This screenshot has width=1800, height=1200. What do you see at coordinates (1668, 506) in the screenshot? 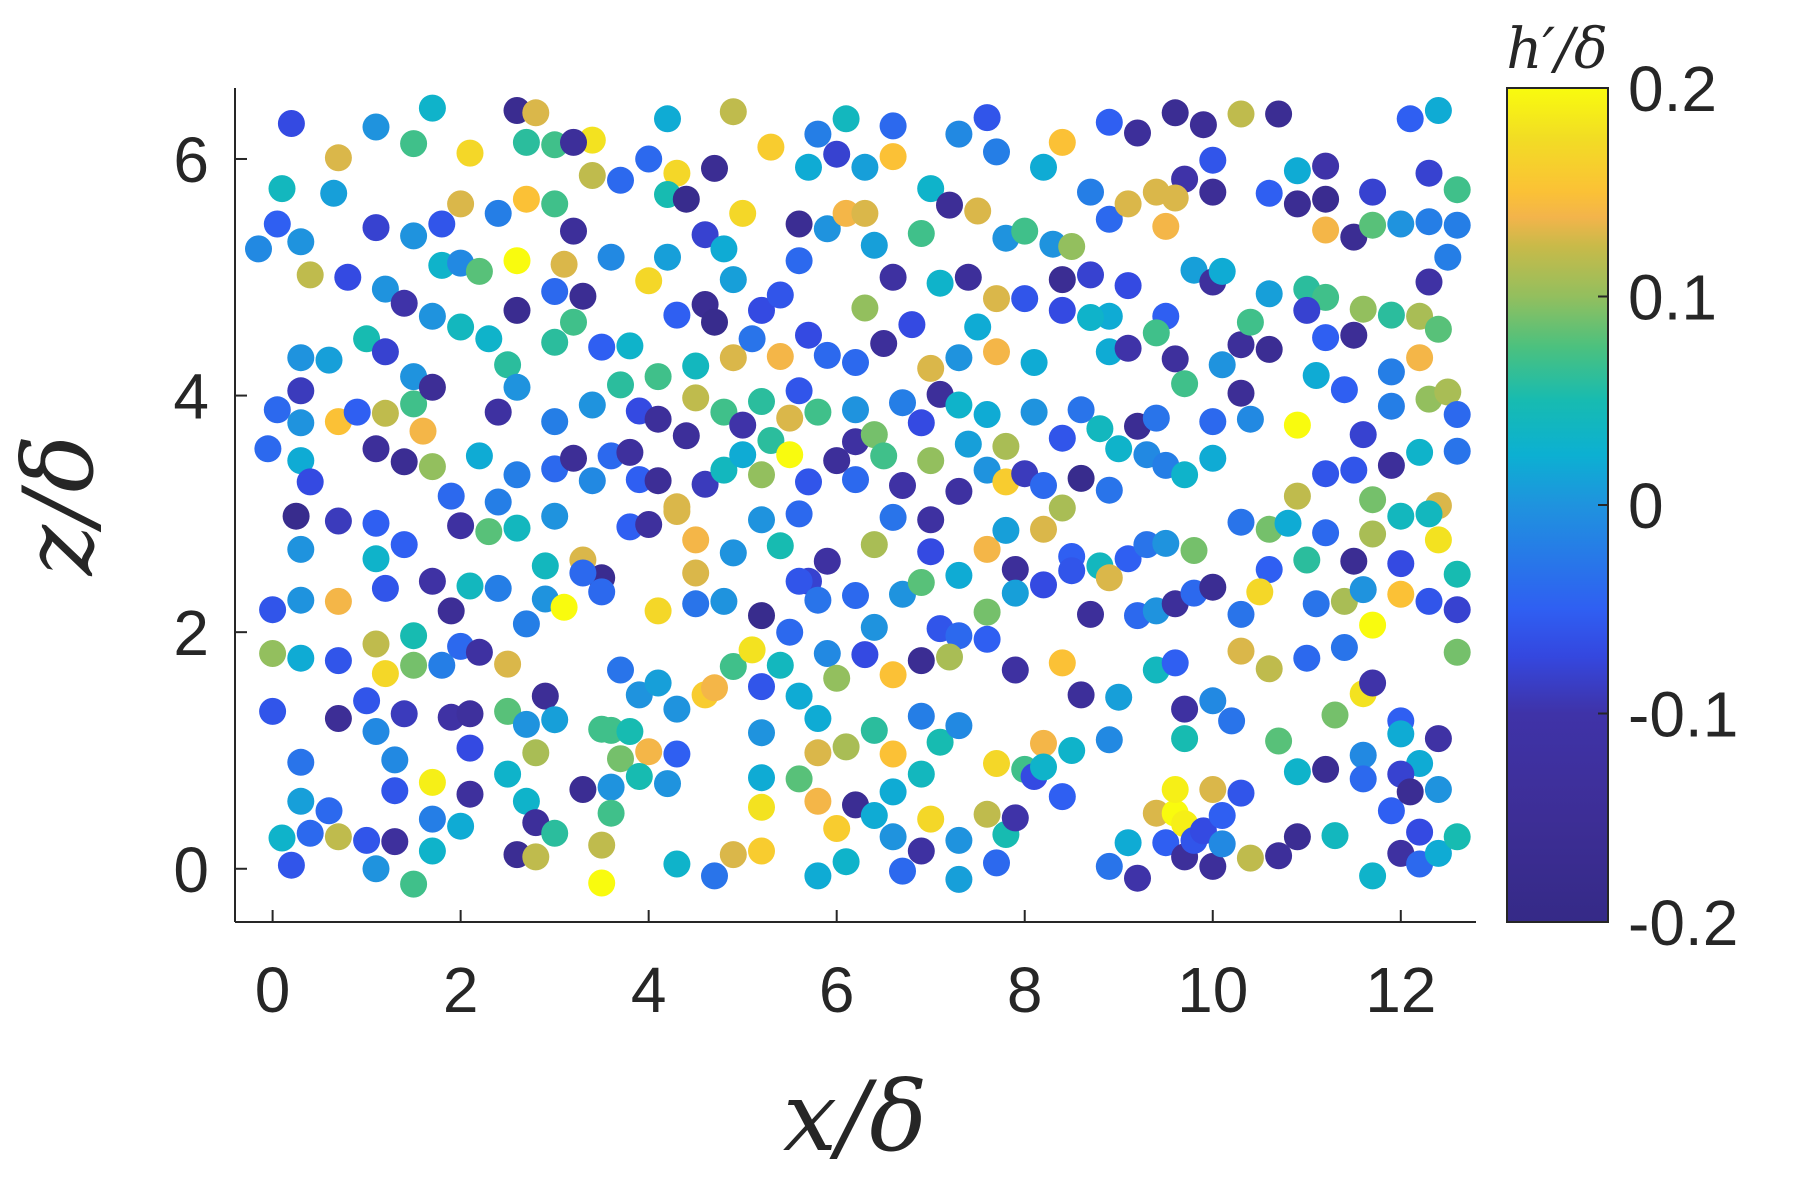
I see `colorbar-ticks: -0.2 -0.1 0 0.1 0.2` at bounding box center [1668, 506].